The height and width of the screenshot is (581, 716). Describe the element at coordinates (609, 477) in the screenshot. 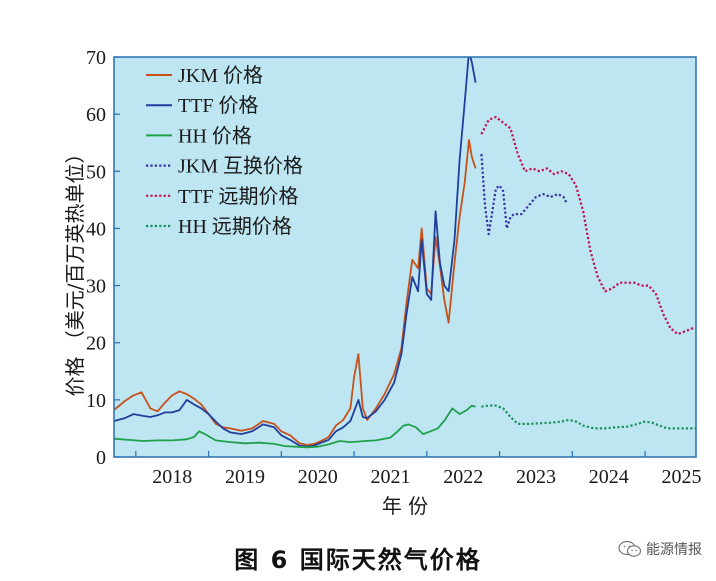

I see `x-tick-label: 2024` at that location.